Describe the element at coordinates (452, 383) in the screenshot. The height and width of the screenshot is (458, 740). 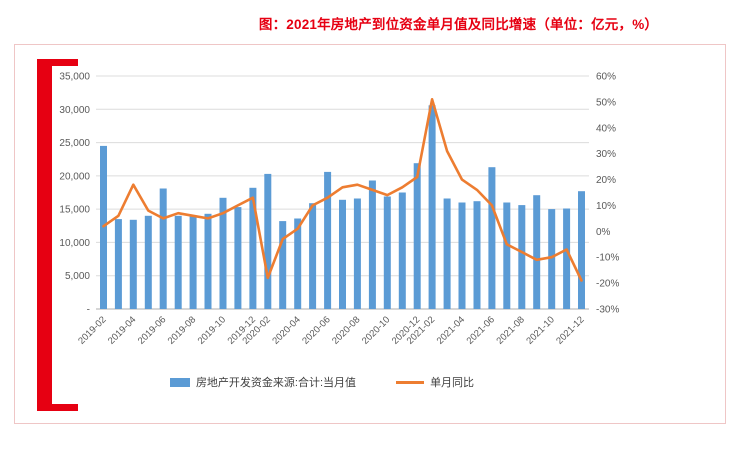
I see `legend-line-label: 单月同比` at that location.